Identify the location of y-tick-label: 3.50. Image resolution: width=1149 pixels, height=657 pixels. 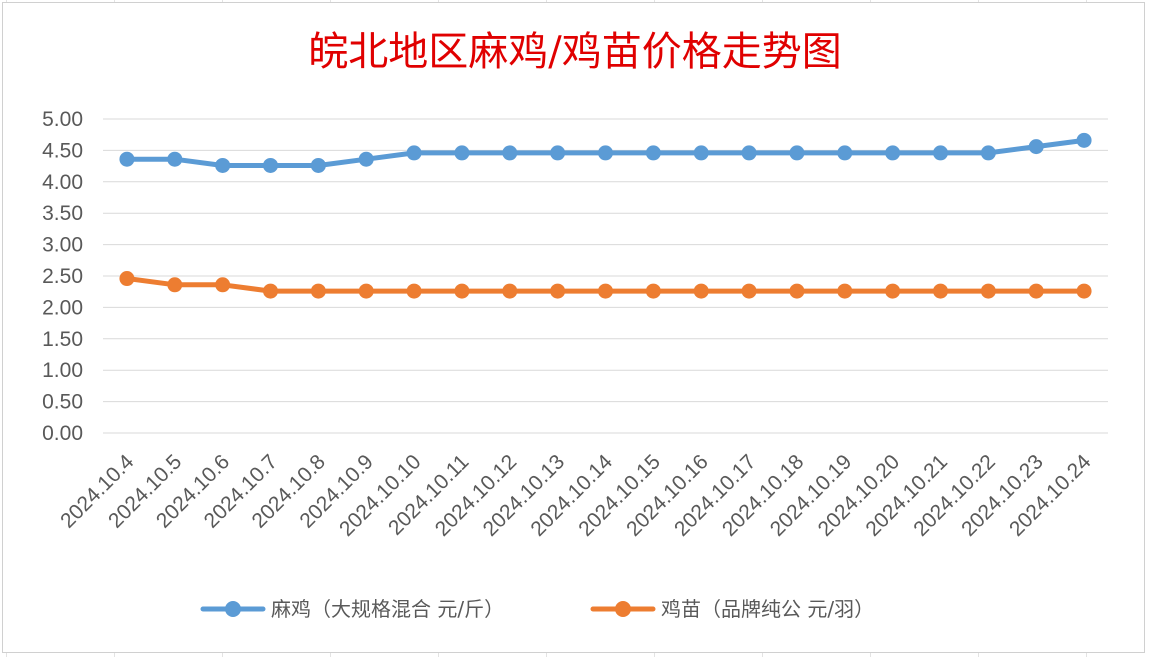
(62, 213).